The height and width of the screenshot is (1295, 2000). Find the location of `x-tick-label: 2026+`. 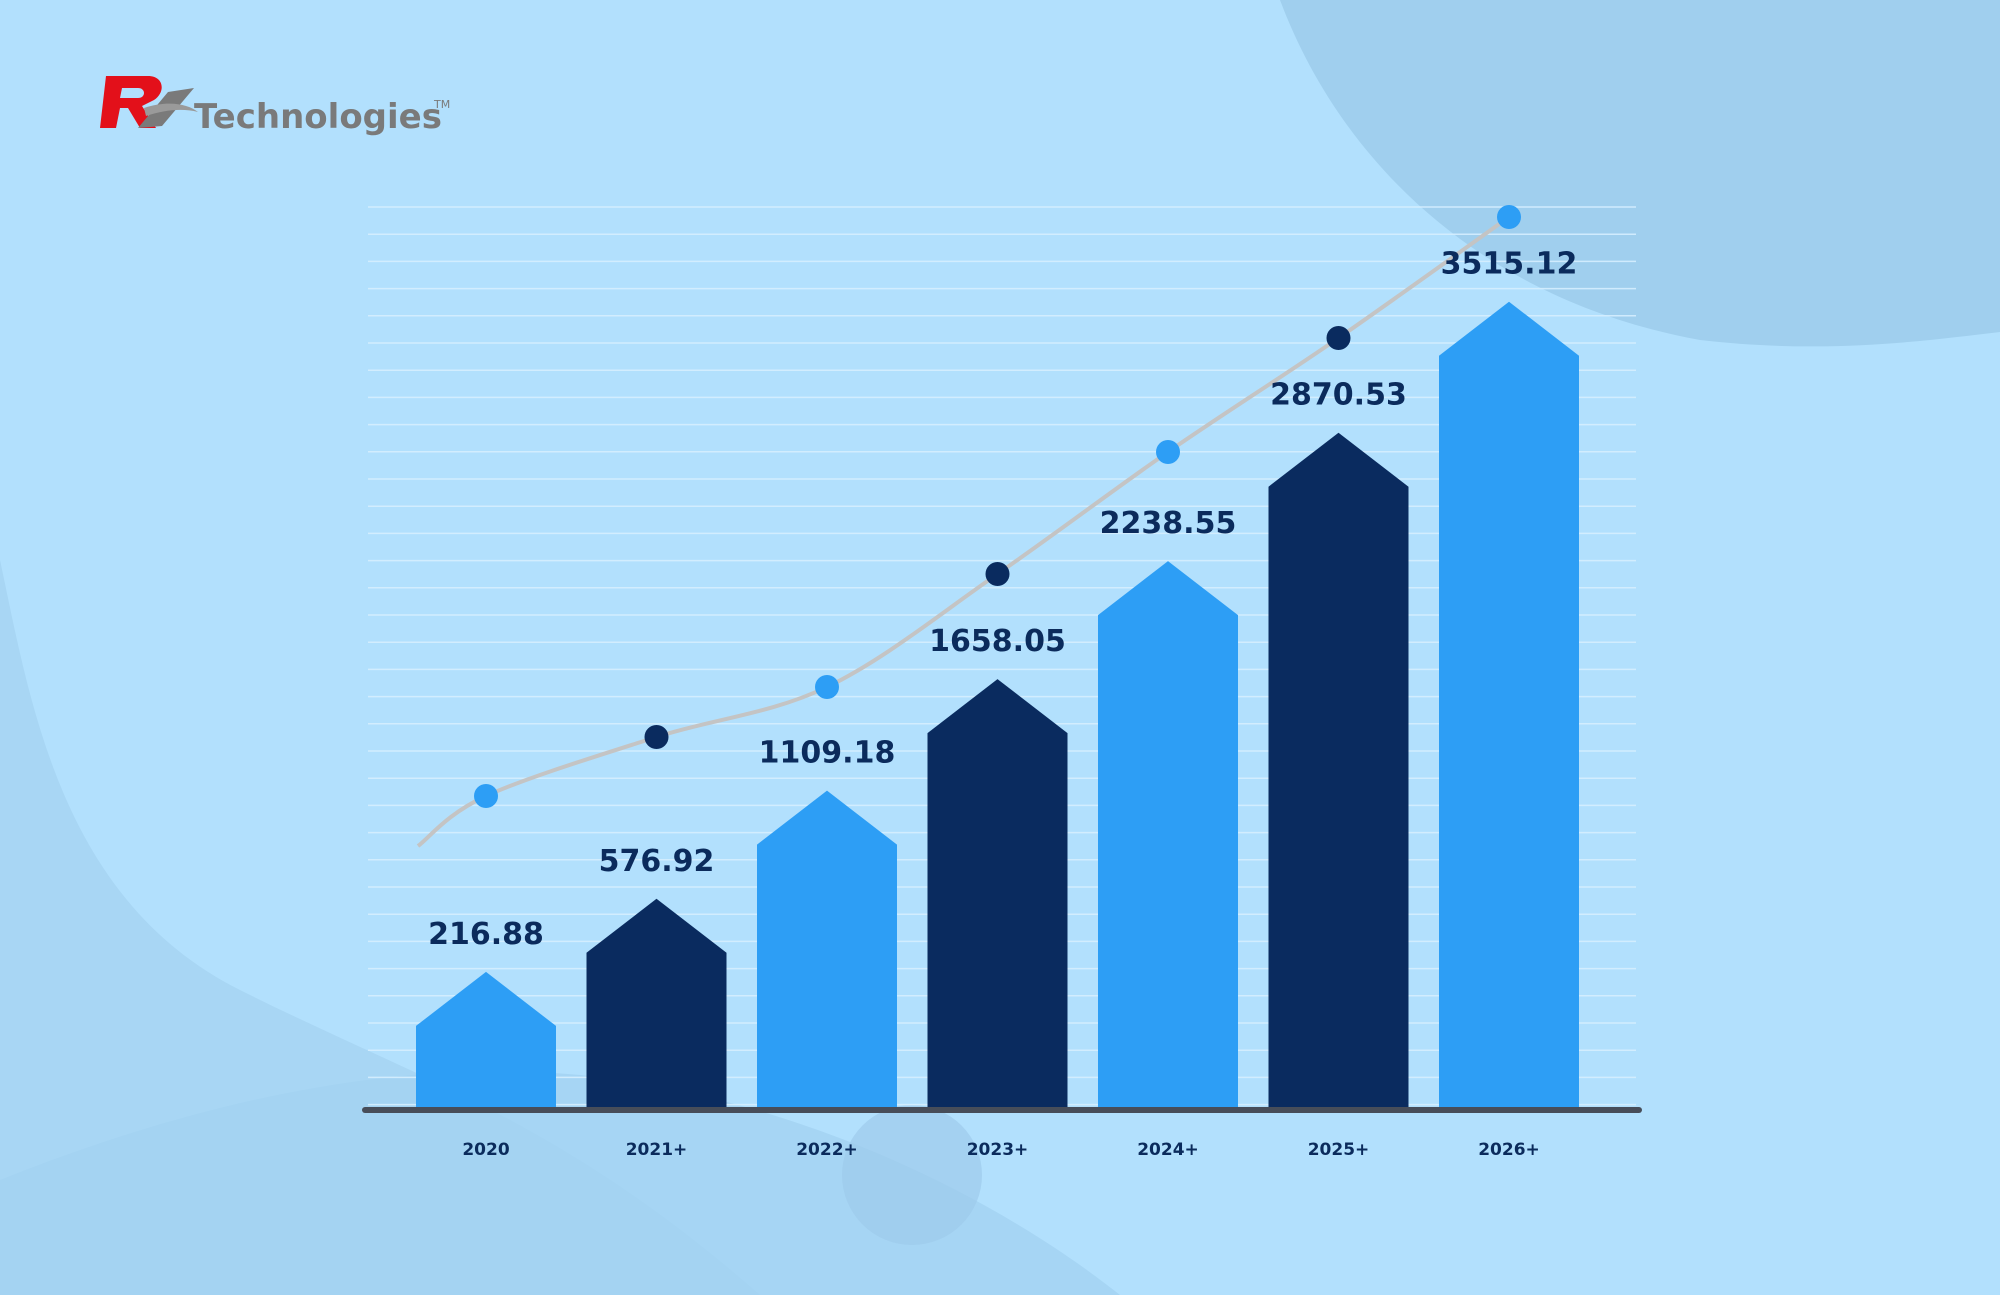

x-tick-label: 2026+ is located at coordinates (1509, 1150).